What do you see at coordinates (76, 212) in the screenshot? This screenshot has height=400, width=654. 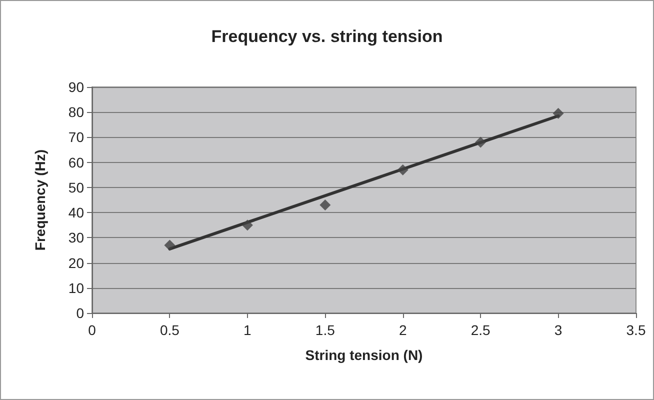 I see `y-tick-label: 40` at bounding box center [76, 212].